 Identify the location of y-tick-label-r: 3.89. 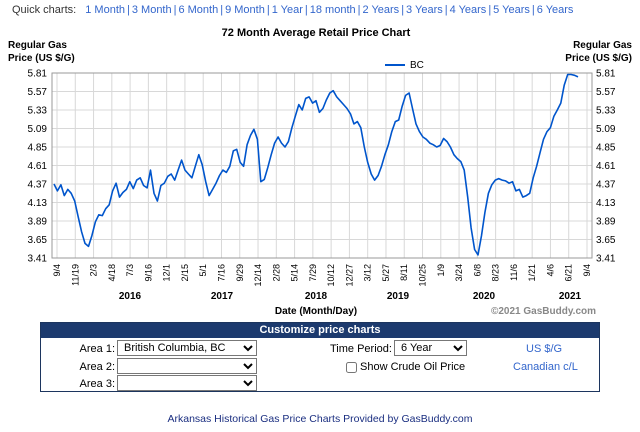
(606, 222).